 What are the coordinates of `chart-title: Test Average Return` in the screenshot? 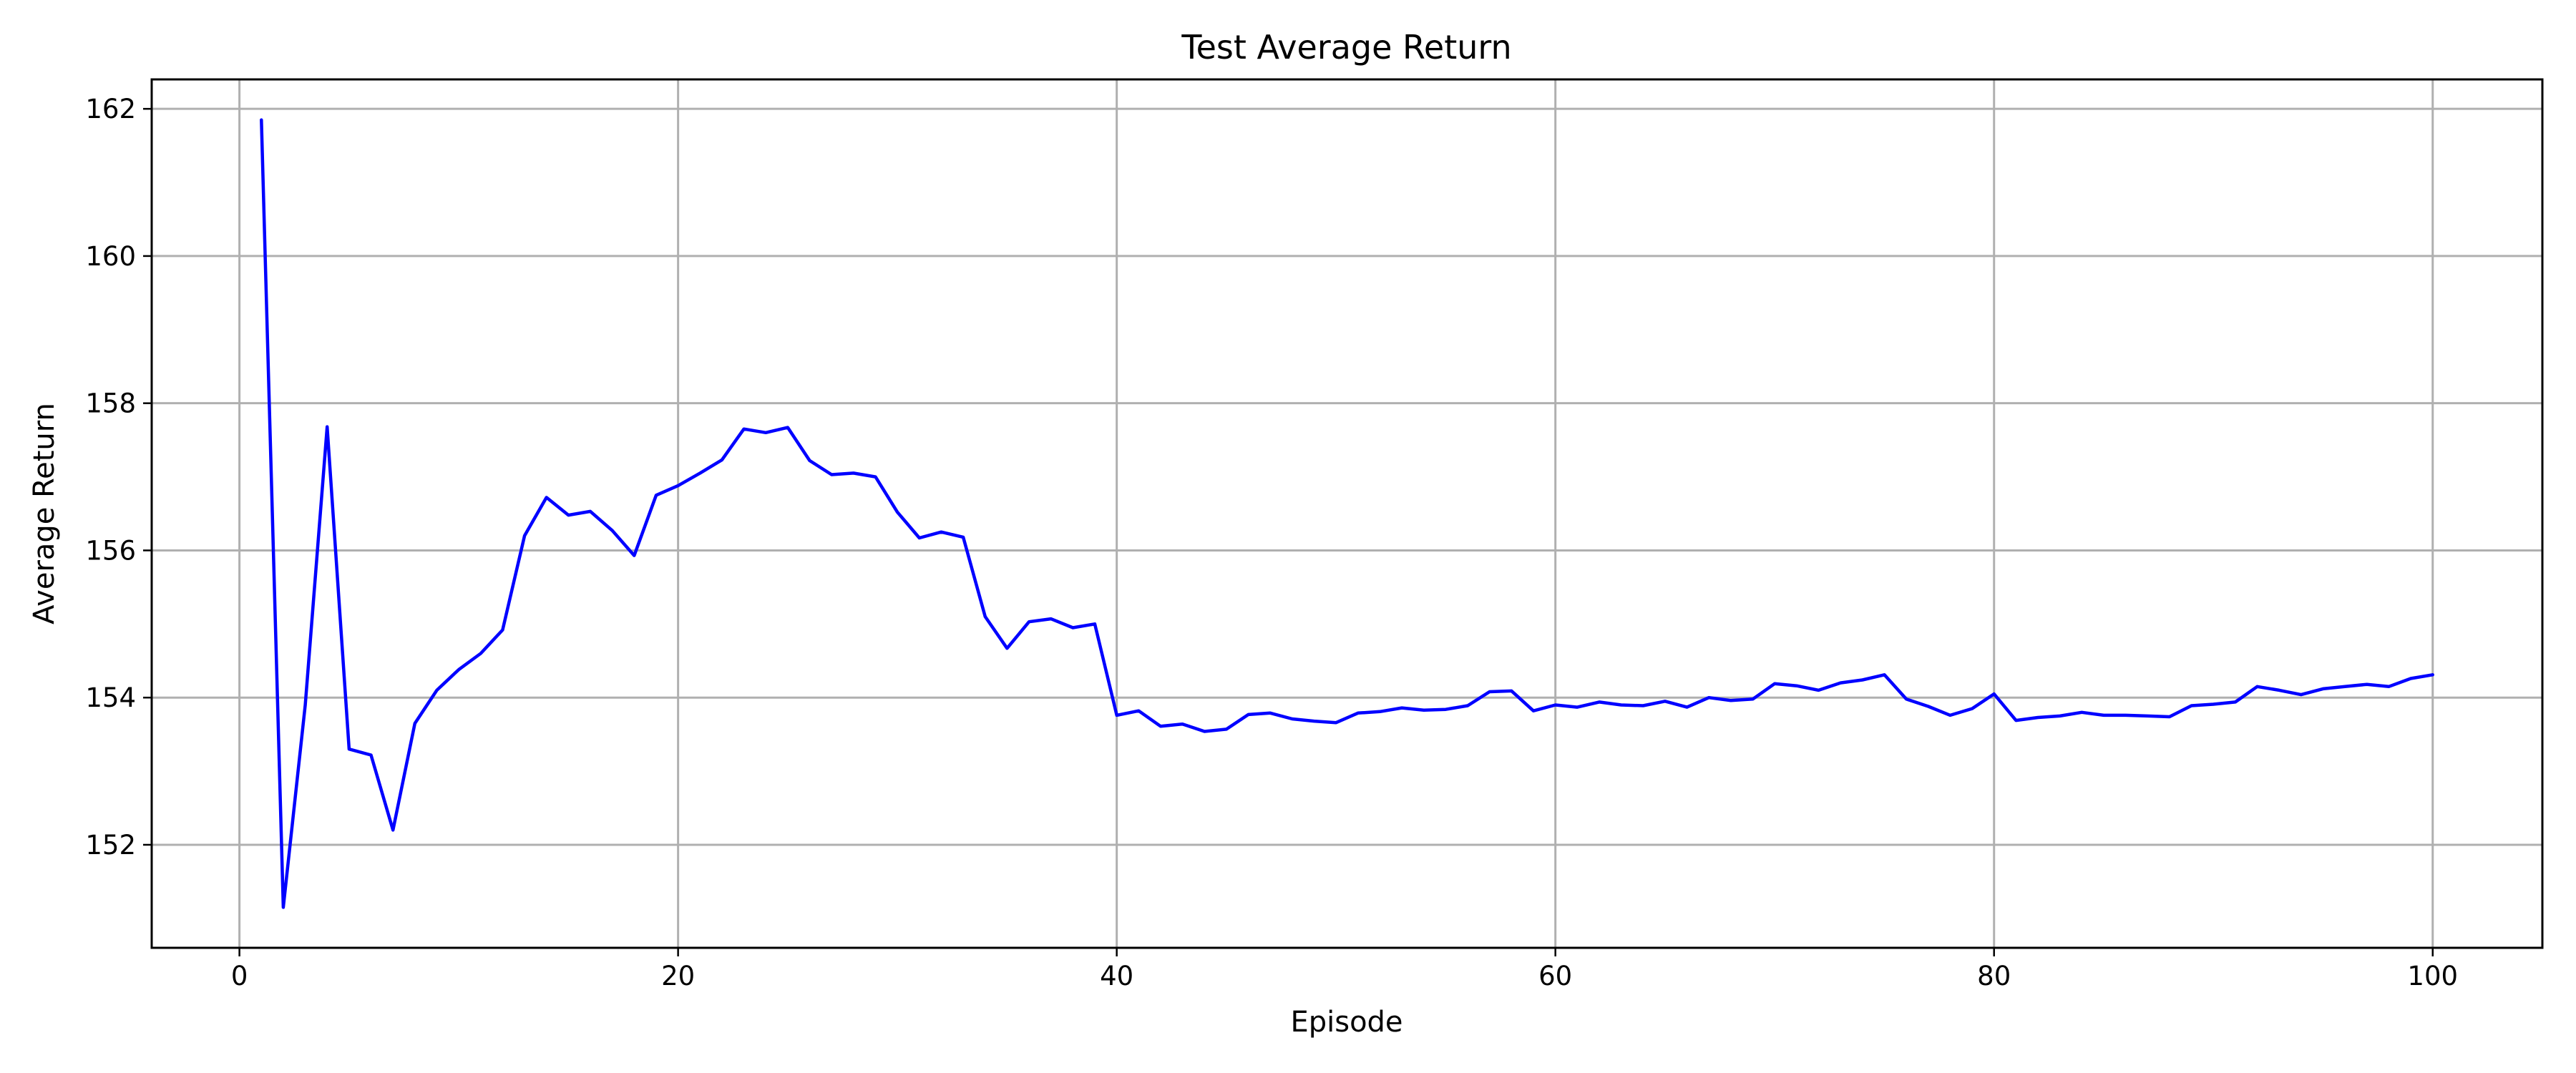 It's located at (1346, 48).